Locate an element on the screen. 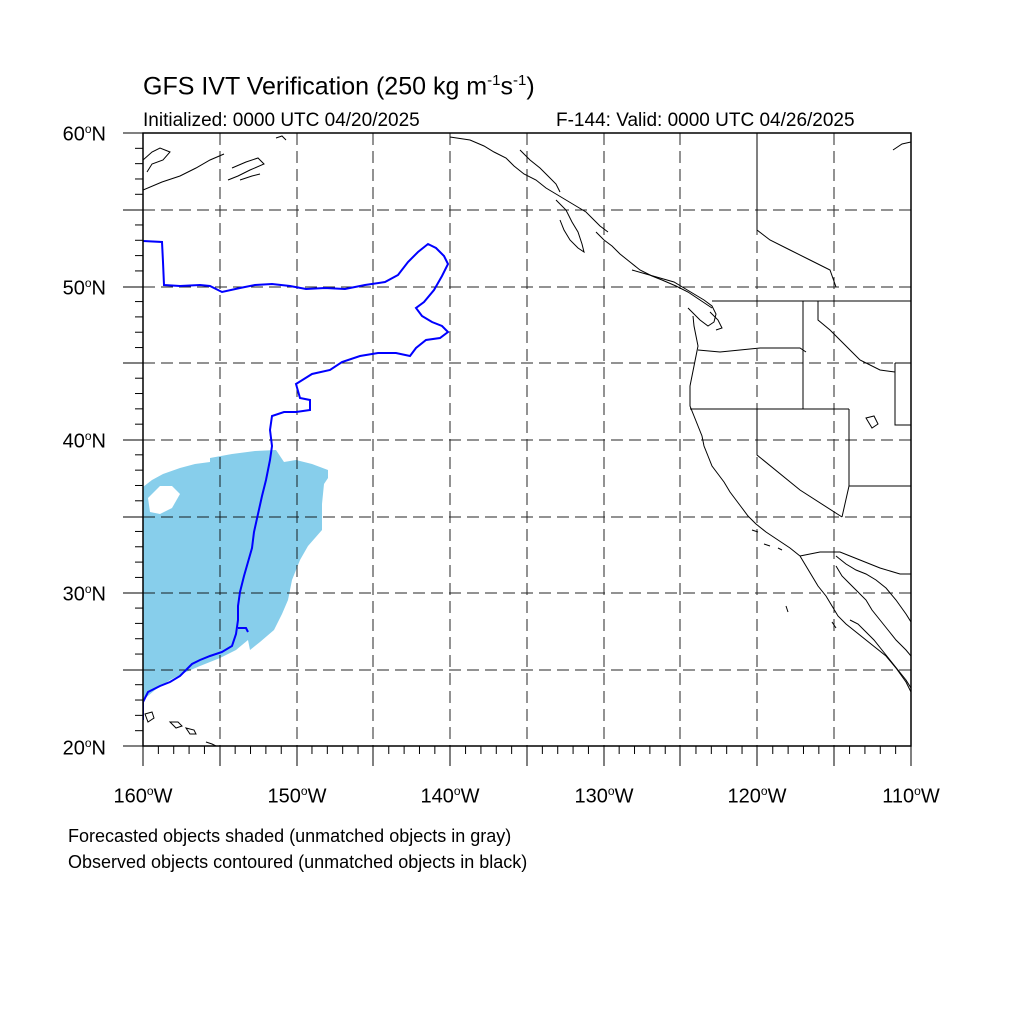 The width and height of the screenshot is (1024, 1024). lon-label-160W: 160oW is located at coordinates (143, 796).